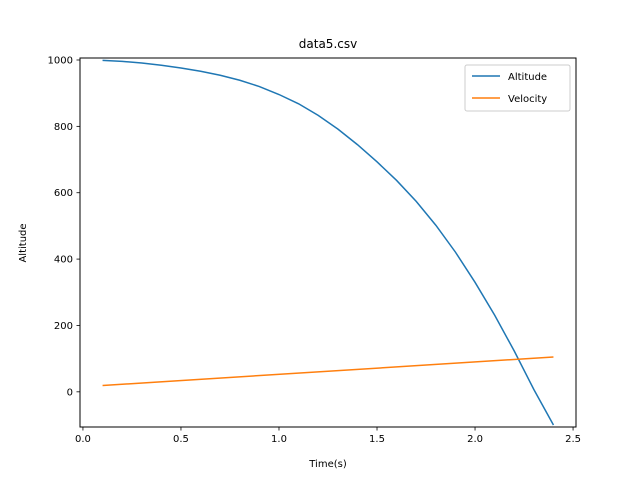 Image resolution: width=640 pixels, height=480 pixels. Describe the element at coordinates (327, 464) in the screenshot. I see `x-axis-label: Time(s)` at that location.